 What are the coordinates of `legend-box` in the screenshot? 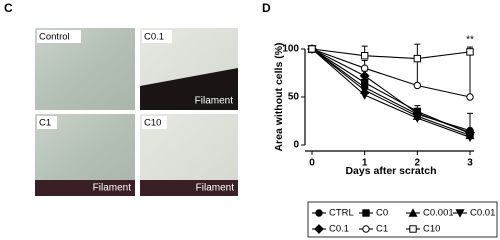 It's located at (402, 219).